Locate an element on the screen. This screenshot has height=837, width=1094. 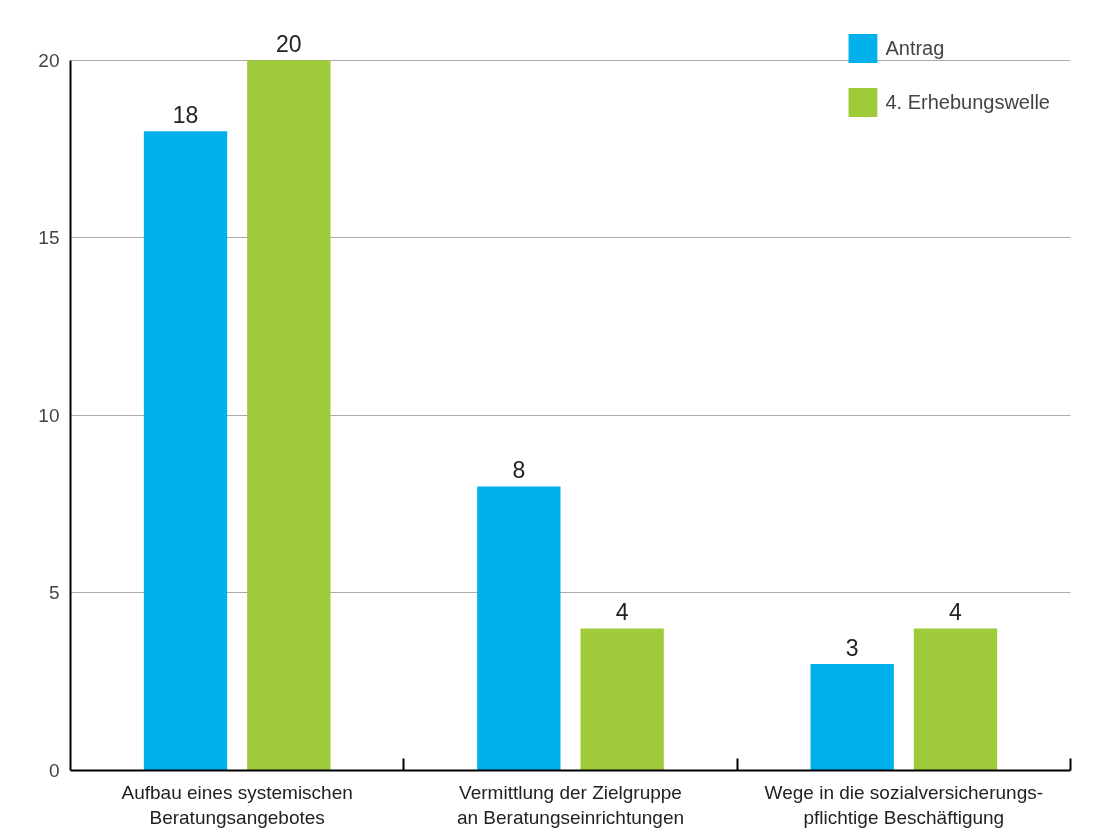
legend-label: Antrag is located at coordinates (915, 48).